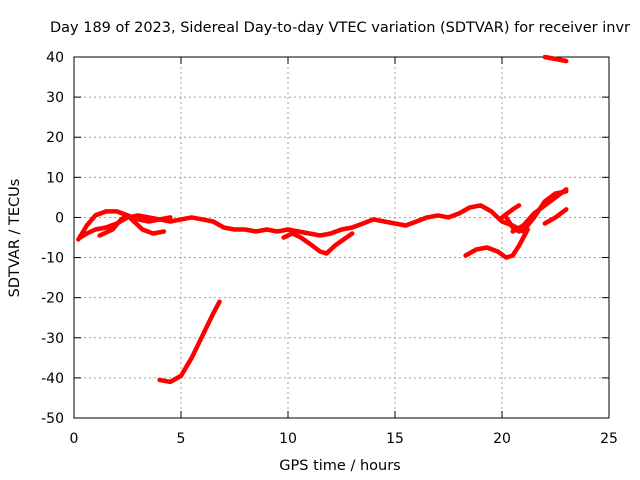  What do you see at coordinates (318, 243) in the screenshot?
I see `track-dip` at bounding box center [318, 243].